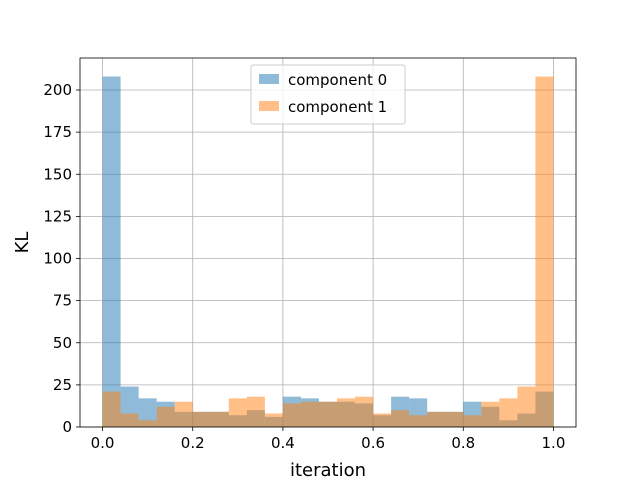 This screenshot has width=640, height=484. I want to click on x-tick-label: 0.4, so click(283, 443).